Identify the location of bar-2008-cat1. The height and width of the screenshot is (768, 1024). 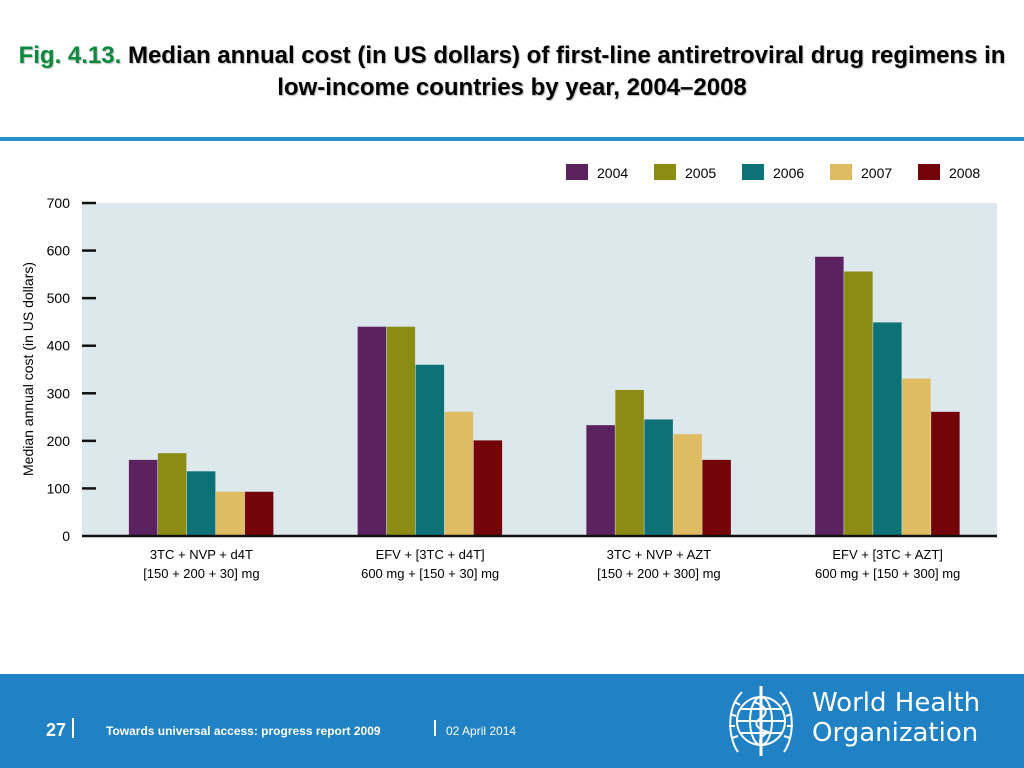
(259, 513).